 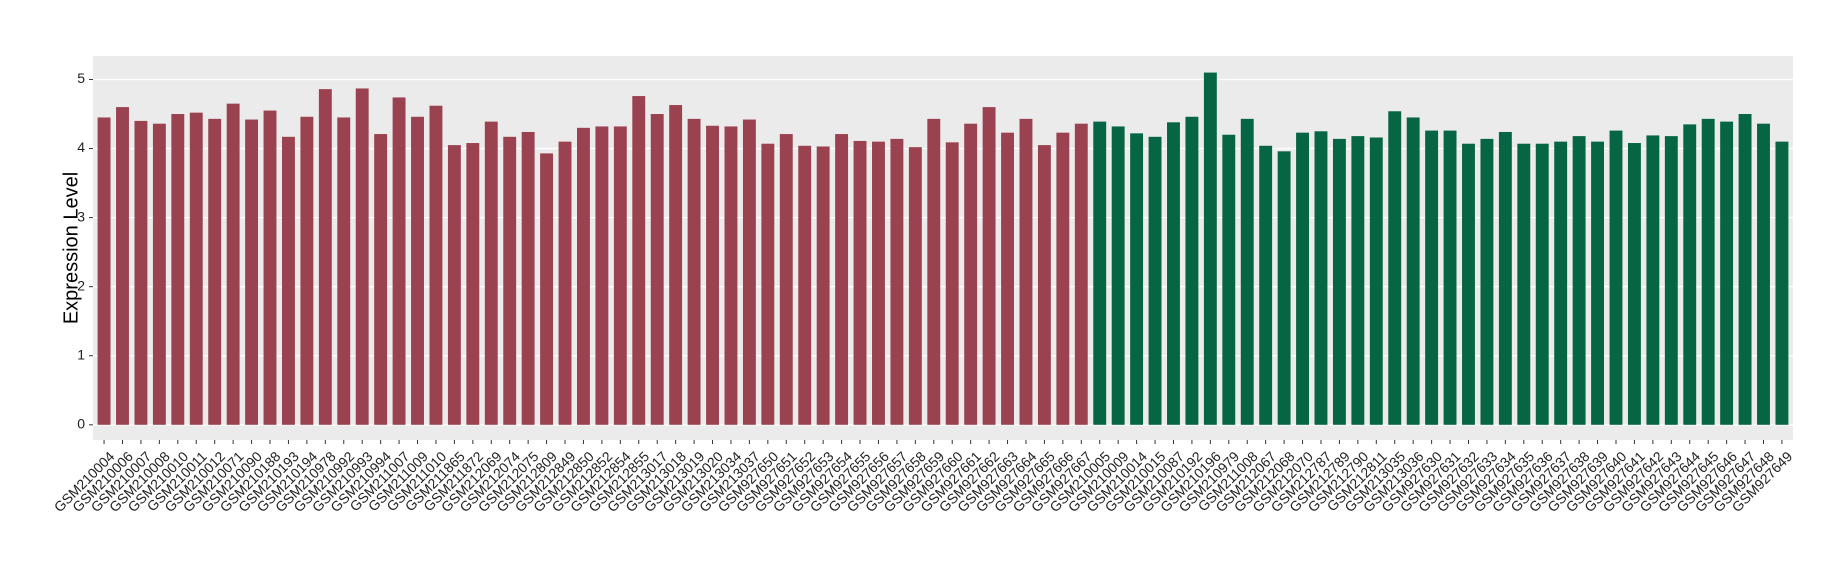 I want to click on y-axis-label: Expression Level, so click(x=71, y=248).